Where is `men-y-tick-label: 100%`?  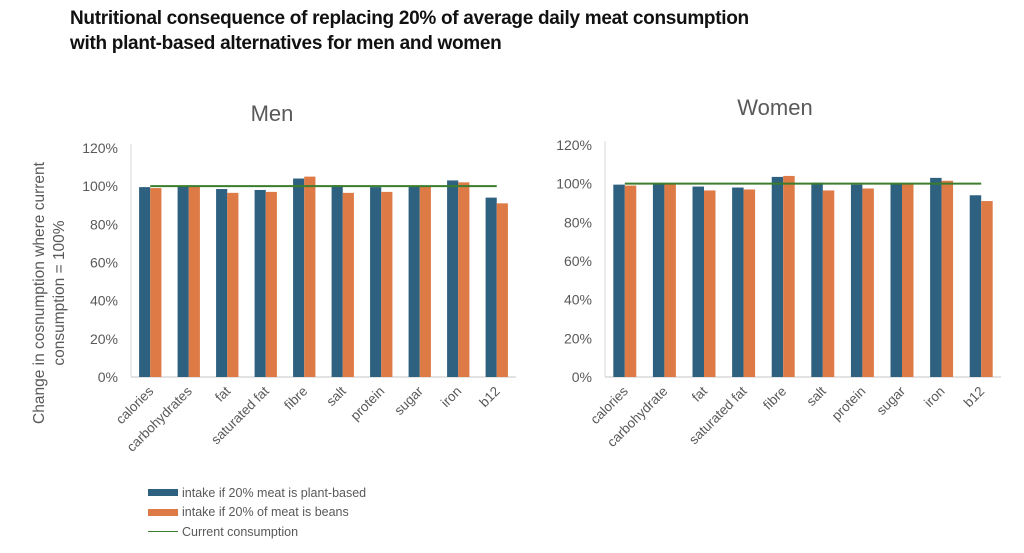 men-y-tick-label: 100% is located at coordinates (100, 186).